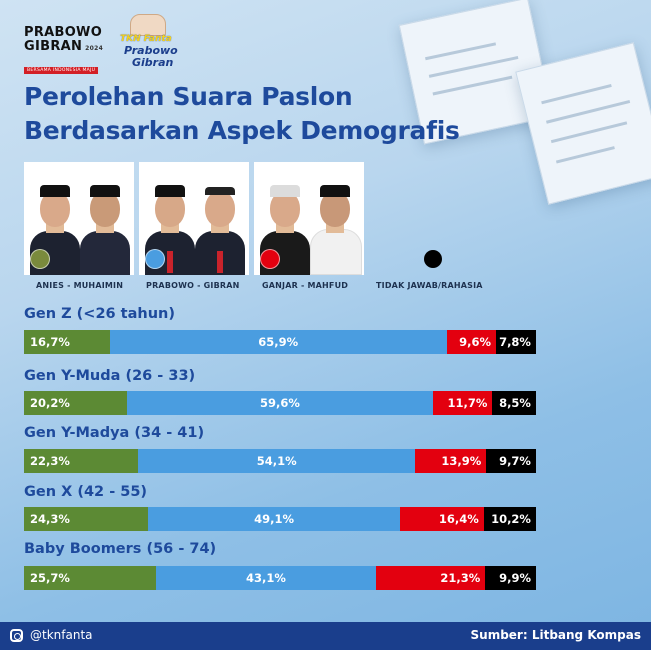 The width and height of the screenshot is (651, 650). What do you see at coordinates (16, 635) in the screenshot?
I see `instagram-icon` at bounding box center [16, 635].